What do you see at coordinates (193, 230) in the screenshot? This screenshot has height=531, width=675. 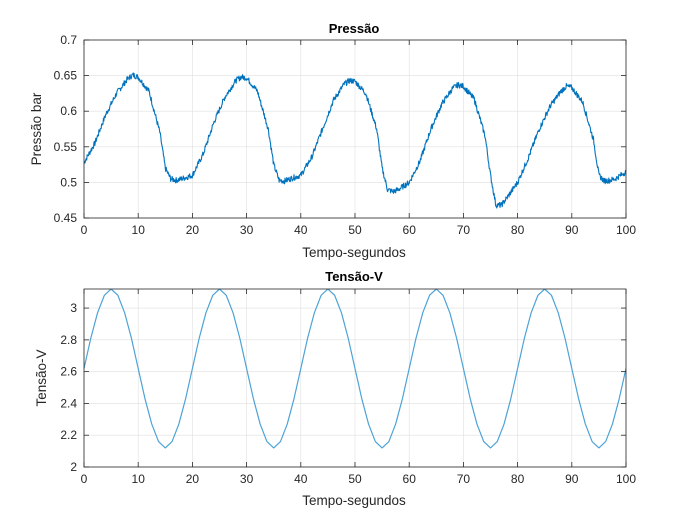 I see `pressure-x-tick-label: 20` at bounding box center [193, 230].